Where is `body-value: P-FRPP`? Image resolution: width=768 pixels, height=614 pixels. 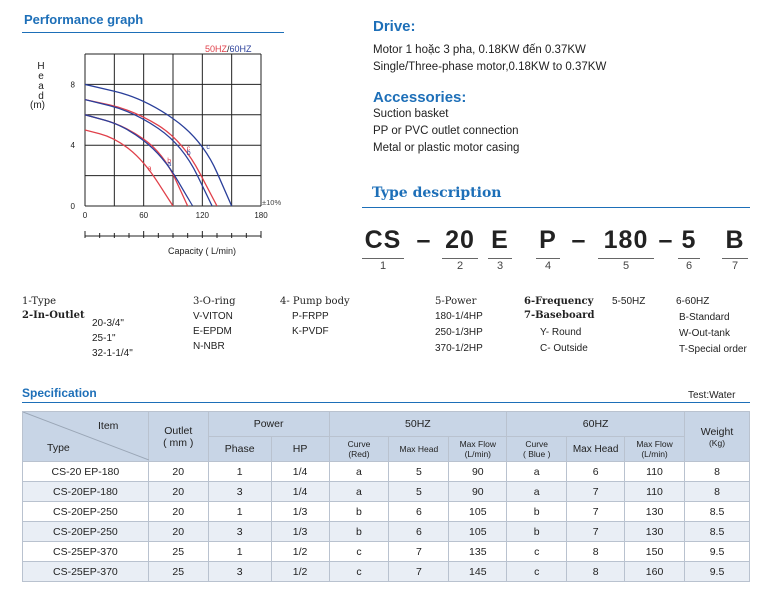
body-value: P-FRPP is located at coordinates (310, 316).